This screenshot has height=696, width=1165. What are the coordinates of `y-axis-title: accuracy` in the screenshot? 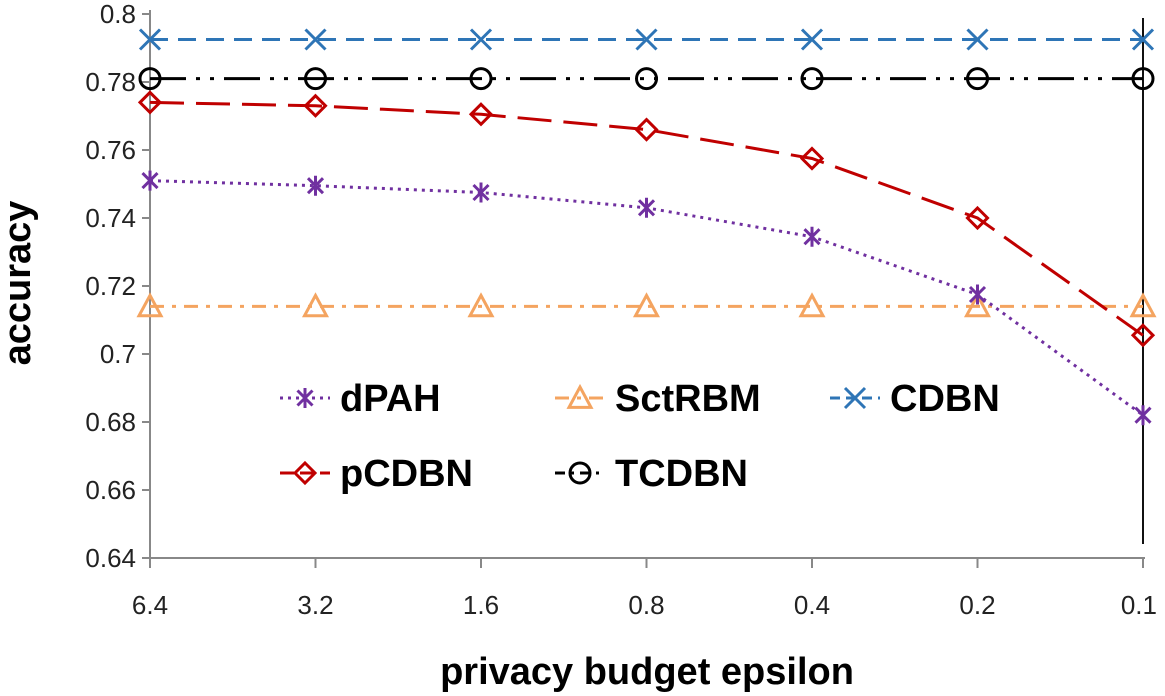 It's located at (19, 283).